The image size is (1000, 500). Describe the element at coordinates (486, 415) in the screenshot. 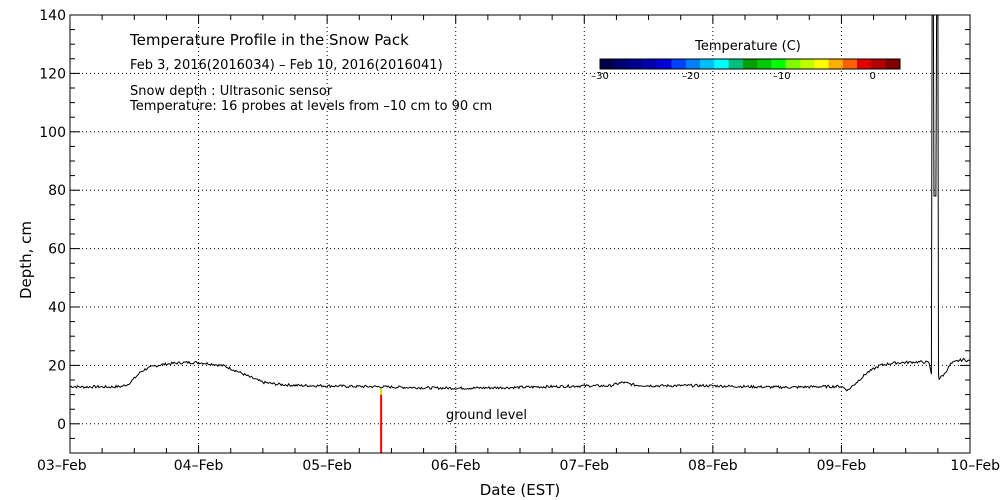

I see `ground-level-label: ground level` at that location.